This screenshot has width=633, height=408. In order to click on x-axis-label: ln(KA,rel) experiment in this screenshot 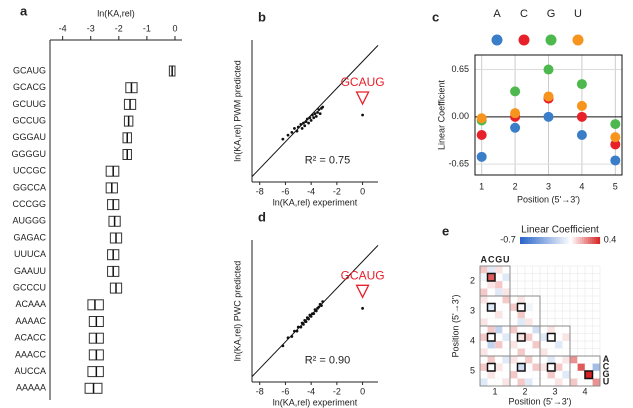, I will do `click(315, 402)`.